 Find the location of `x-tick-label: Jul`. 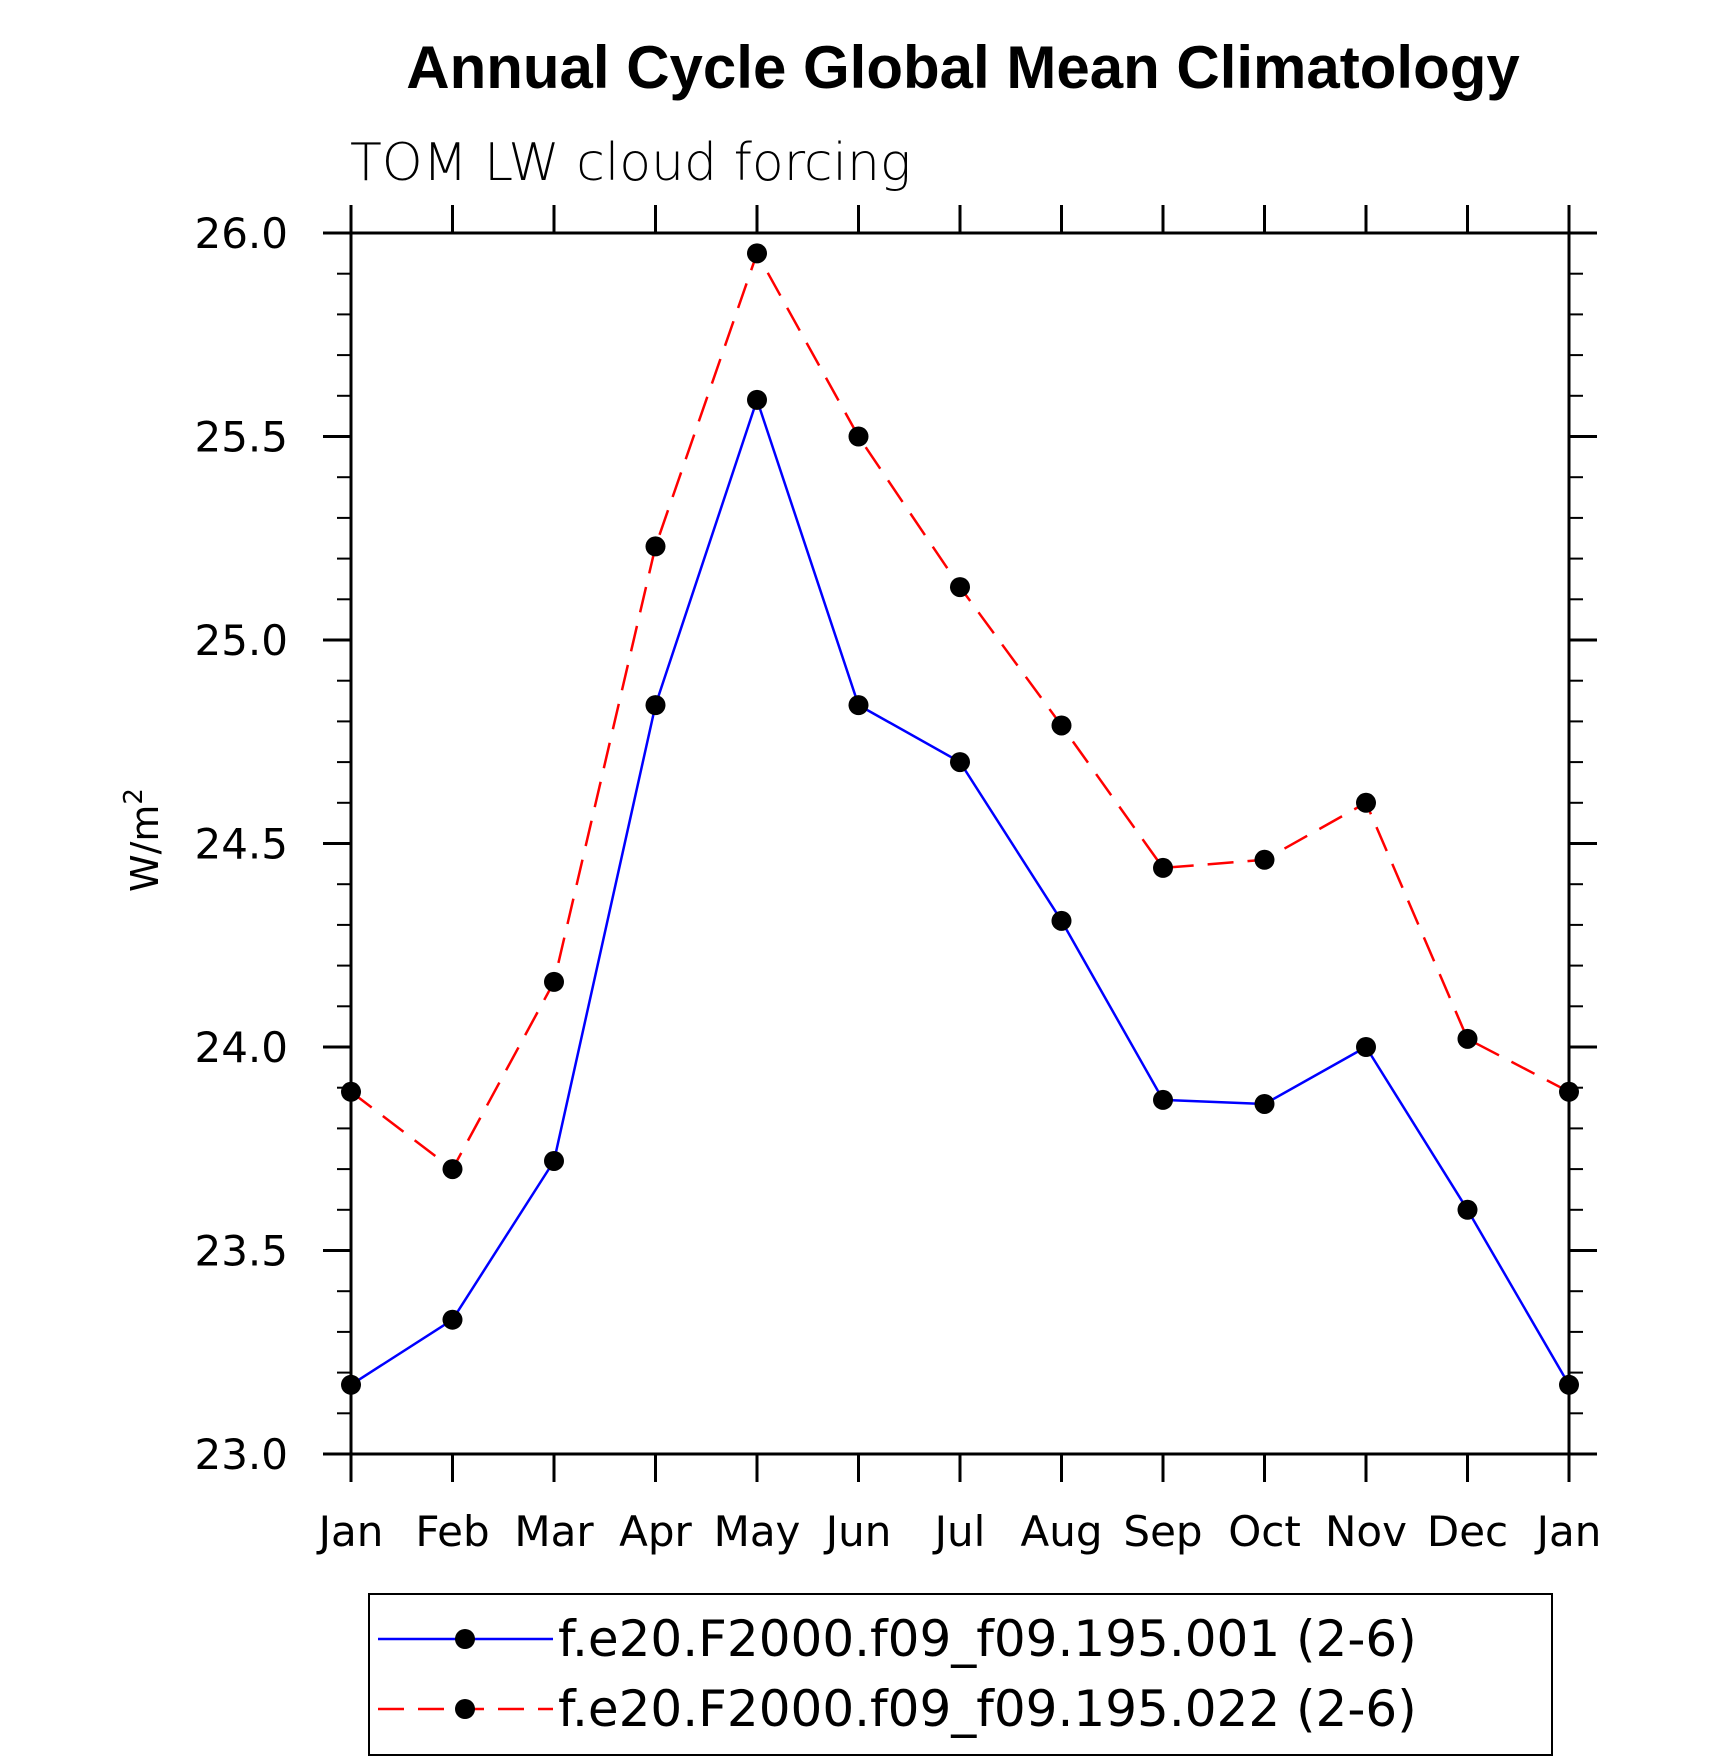

x-tick-label: Jul is located at coordinates (959, 1531).